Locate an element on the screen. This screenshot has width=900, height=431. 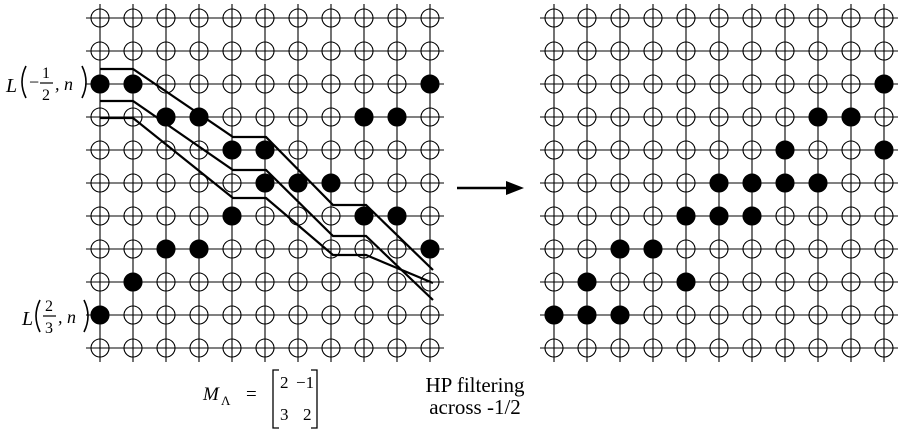
svg-text: HP filtering is located at coordinates (475, 385).